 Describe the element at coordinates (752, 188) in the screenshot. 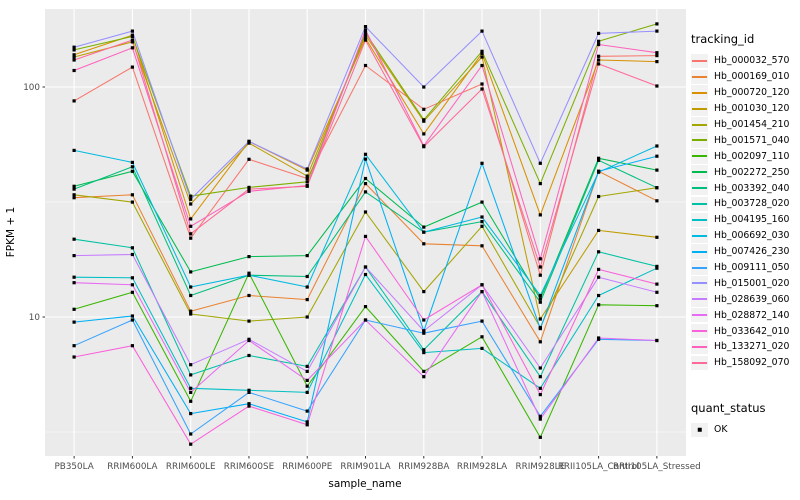

I see `legend-item-label: Hb_003392_040` at that location.